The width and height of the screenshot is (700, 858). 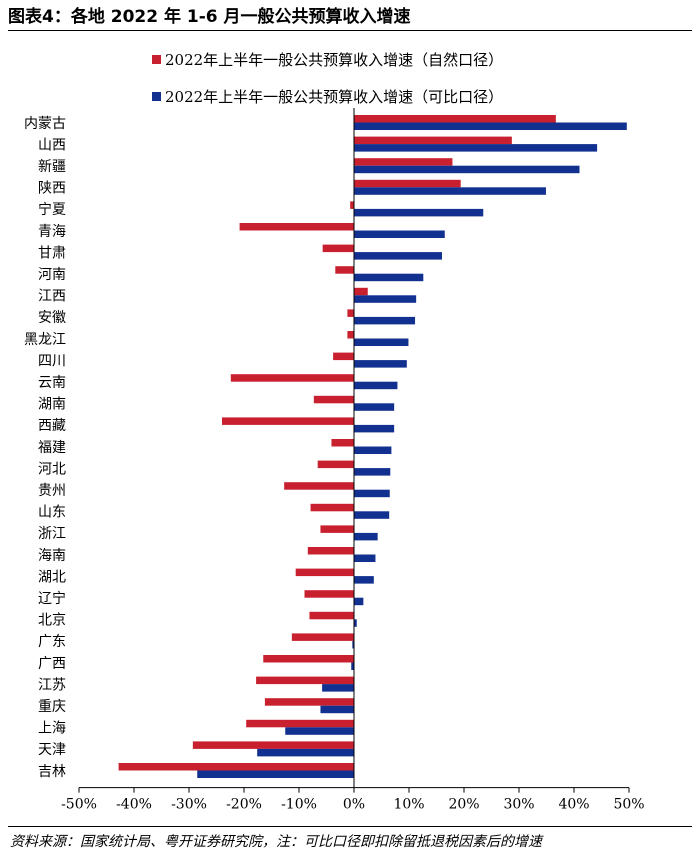 What do you see at coordinates (52, 642) in the screenshot?
I see `category-label: 广东` at bounding box center [52, 642].